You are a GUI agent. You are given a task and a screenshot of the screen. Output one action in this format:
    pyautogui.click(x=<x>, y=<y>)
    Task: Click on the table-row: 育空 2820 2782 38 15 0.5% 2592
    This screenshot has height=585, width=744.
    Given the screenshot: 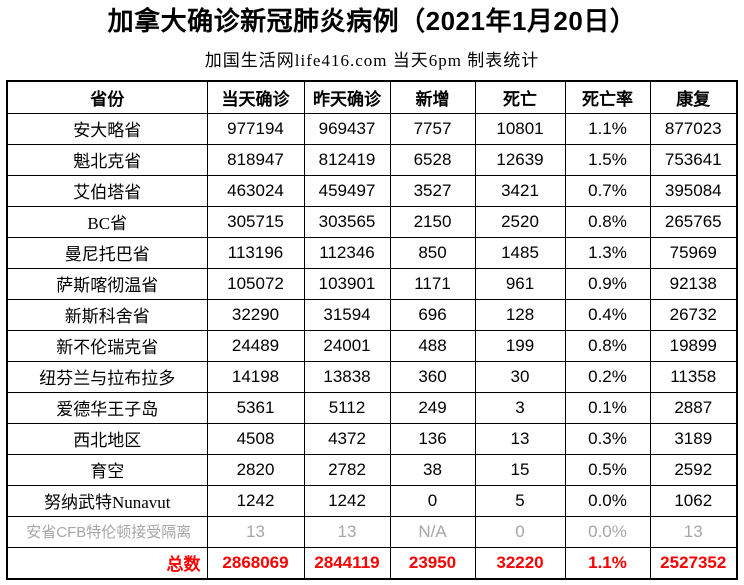 What is the action you would take?
    pyautogui.click(x=372, y=469)
    